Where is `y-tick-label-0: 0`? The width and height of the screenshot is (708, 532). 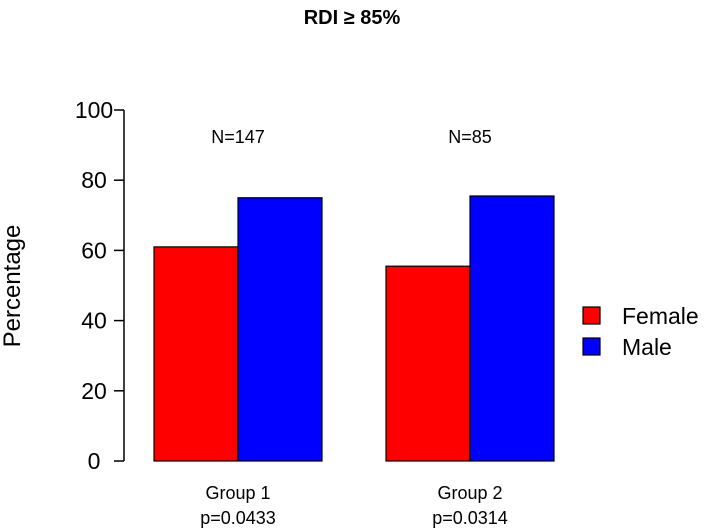
y-tick-label-0: 0 is located at coordinates (94, 461).